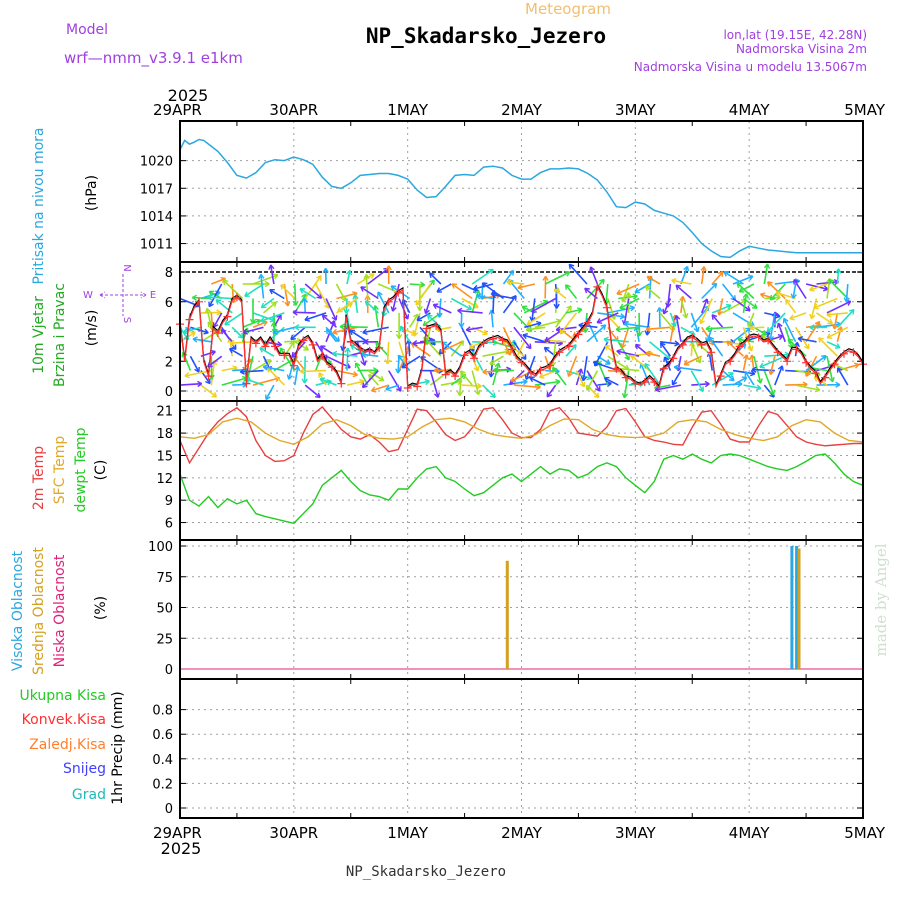 The width and height of the screenshot is (900, 900). Describe the element at coordinates (118, 747) in the screenshot. I see `precip-unit: 1hr Precip (mm)` at that location.